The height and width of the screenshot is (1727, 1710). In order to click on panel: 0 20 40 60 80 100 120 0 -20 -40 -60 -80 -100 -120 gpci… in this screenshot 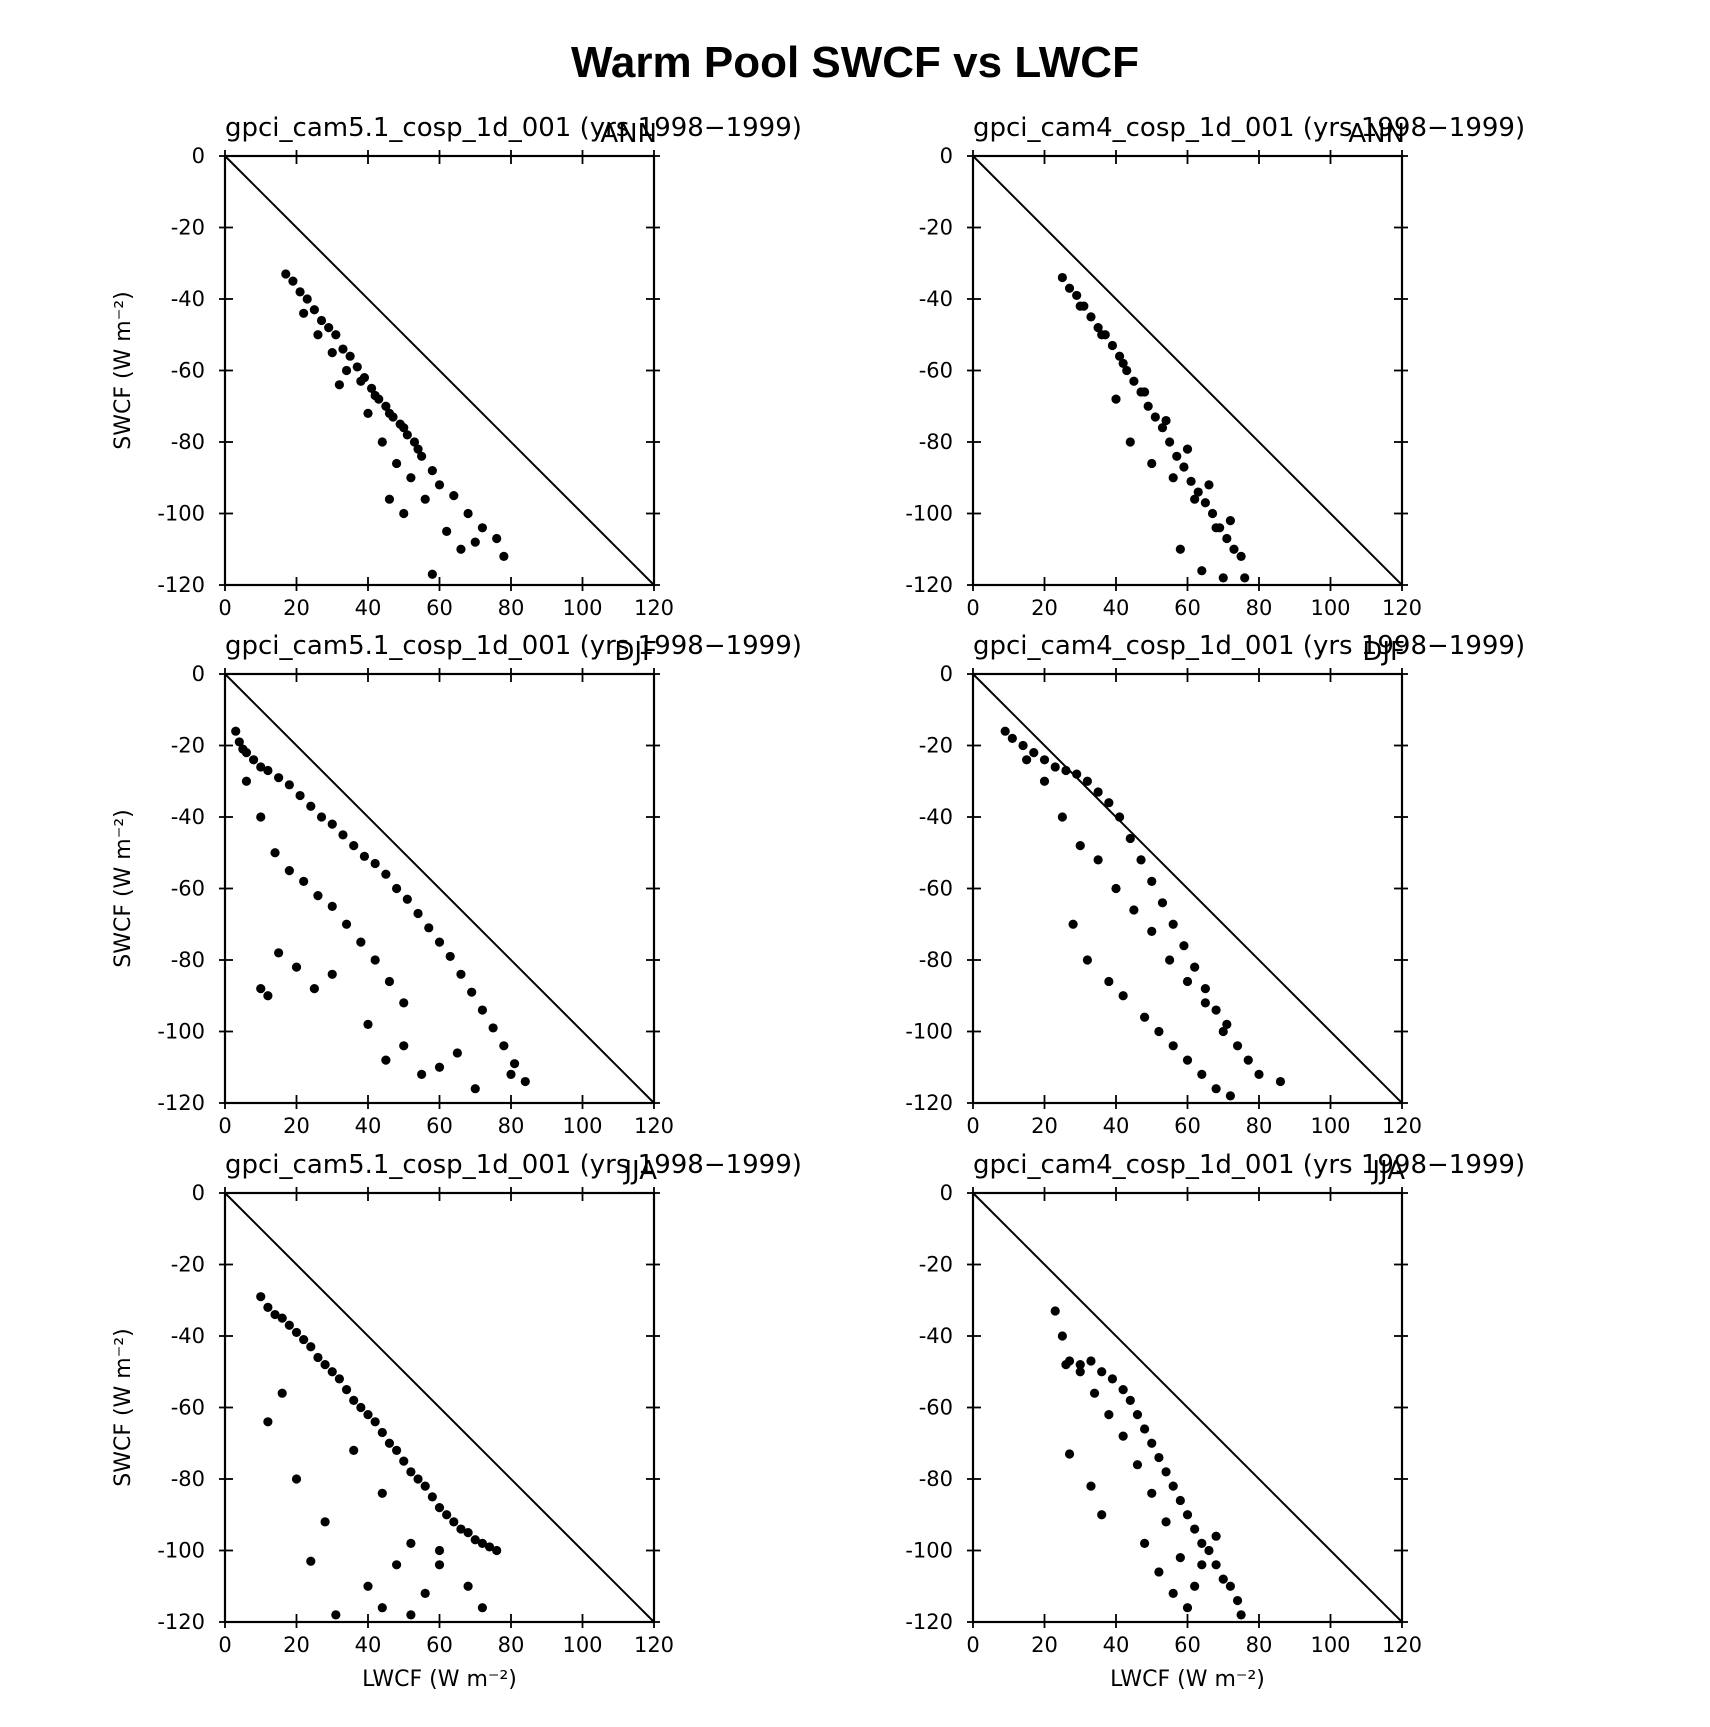, I will do `click(1215, 366)`.